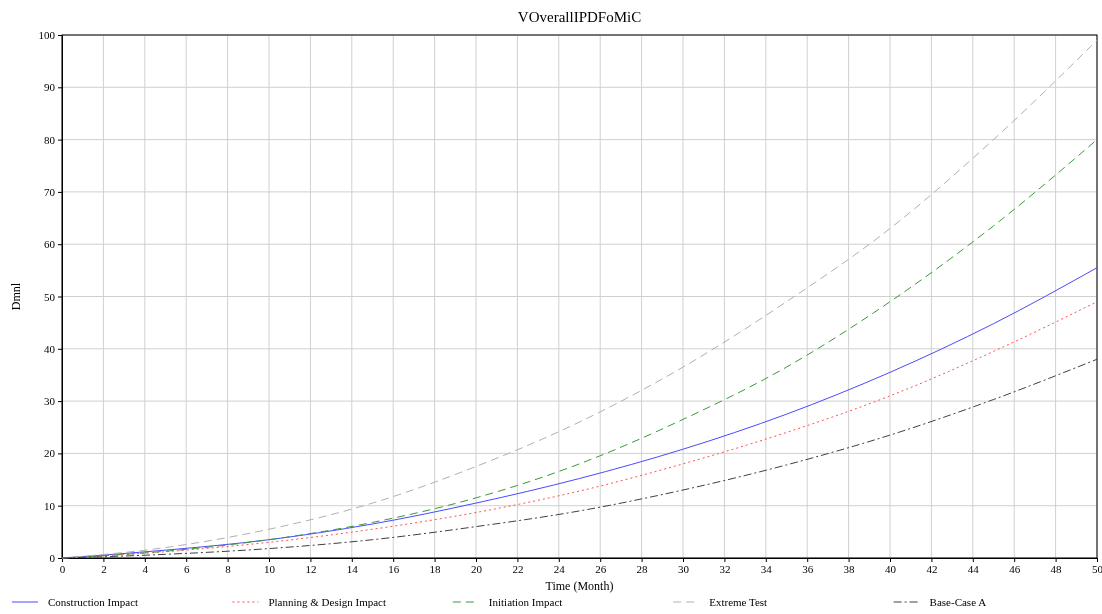 This screenshot has height=614, width=1102. Describe the element at coordinates (50, 296) in the screenshot. I see `y-tick-label: 50` at that location.